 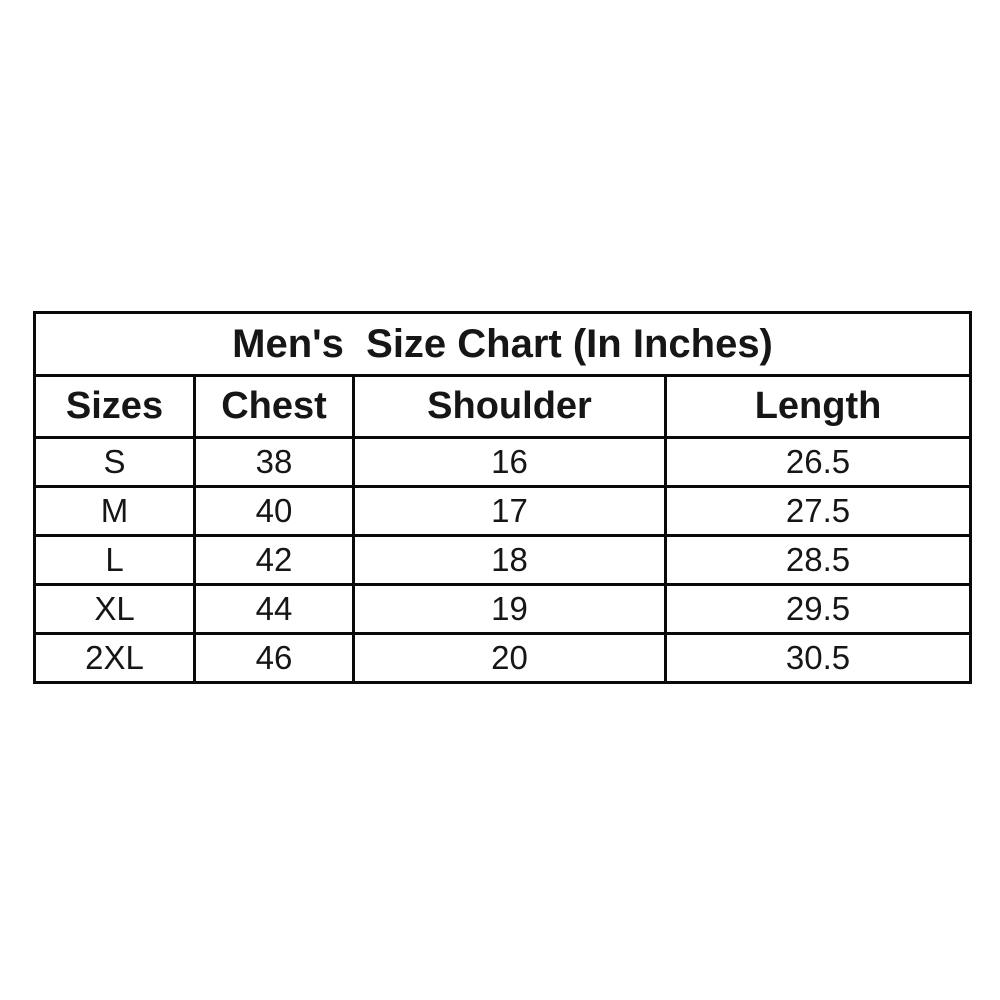 I want to click on shoulder-cell: 19, so click(x=509, y=609).